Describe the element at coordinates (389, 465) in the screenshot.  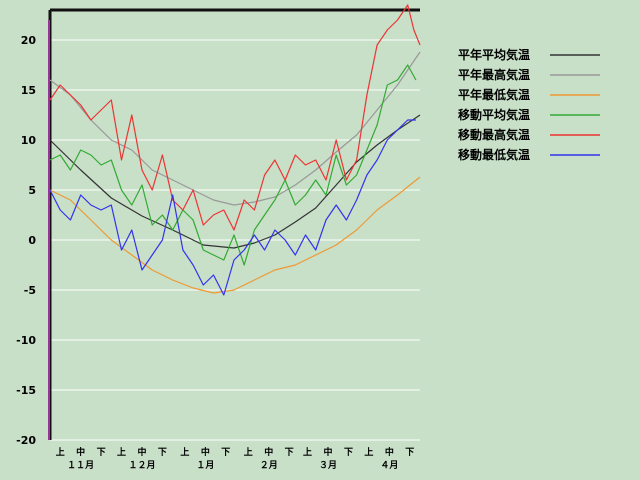
I see `x-month-label: ４月` at that location.